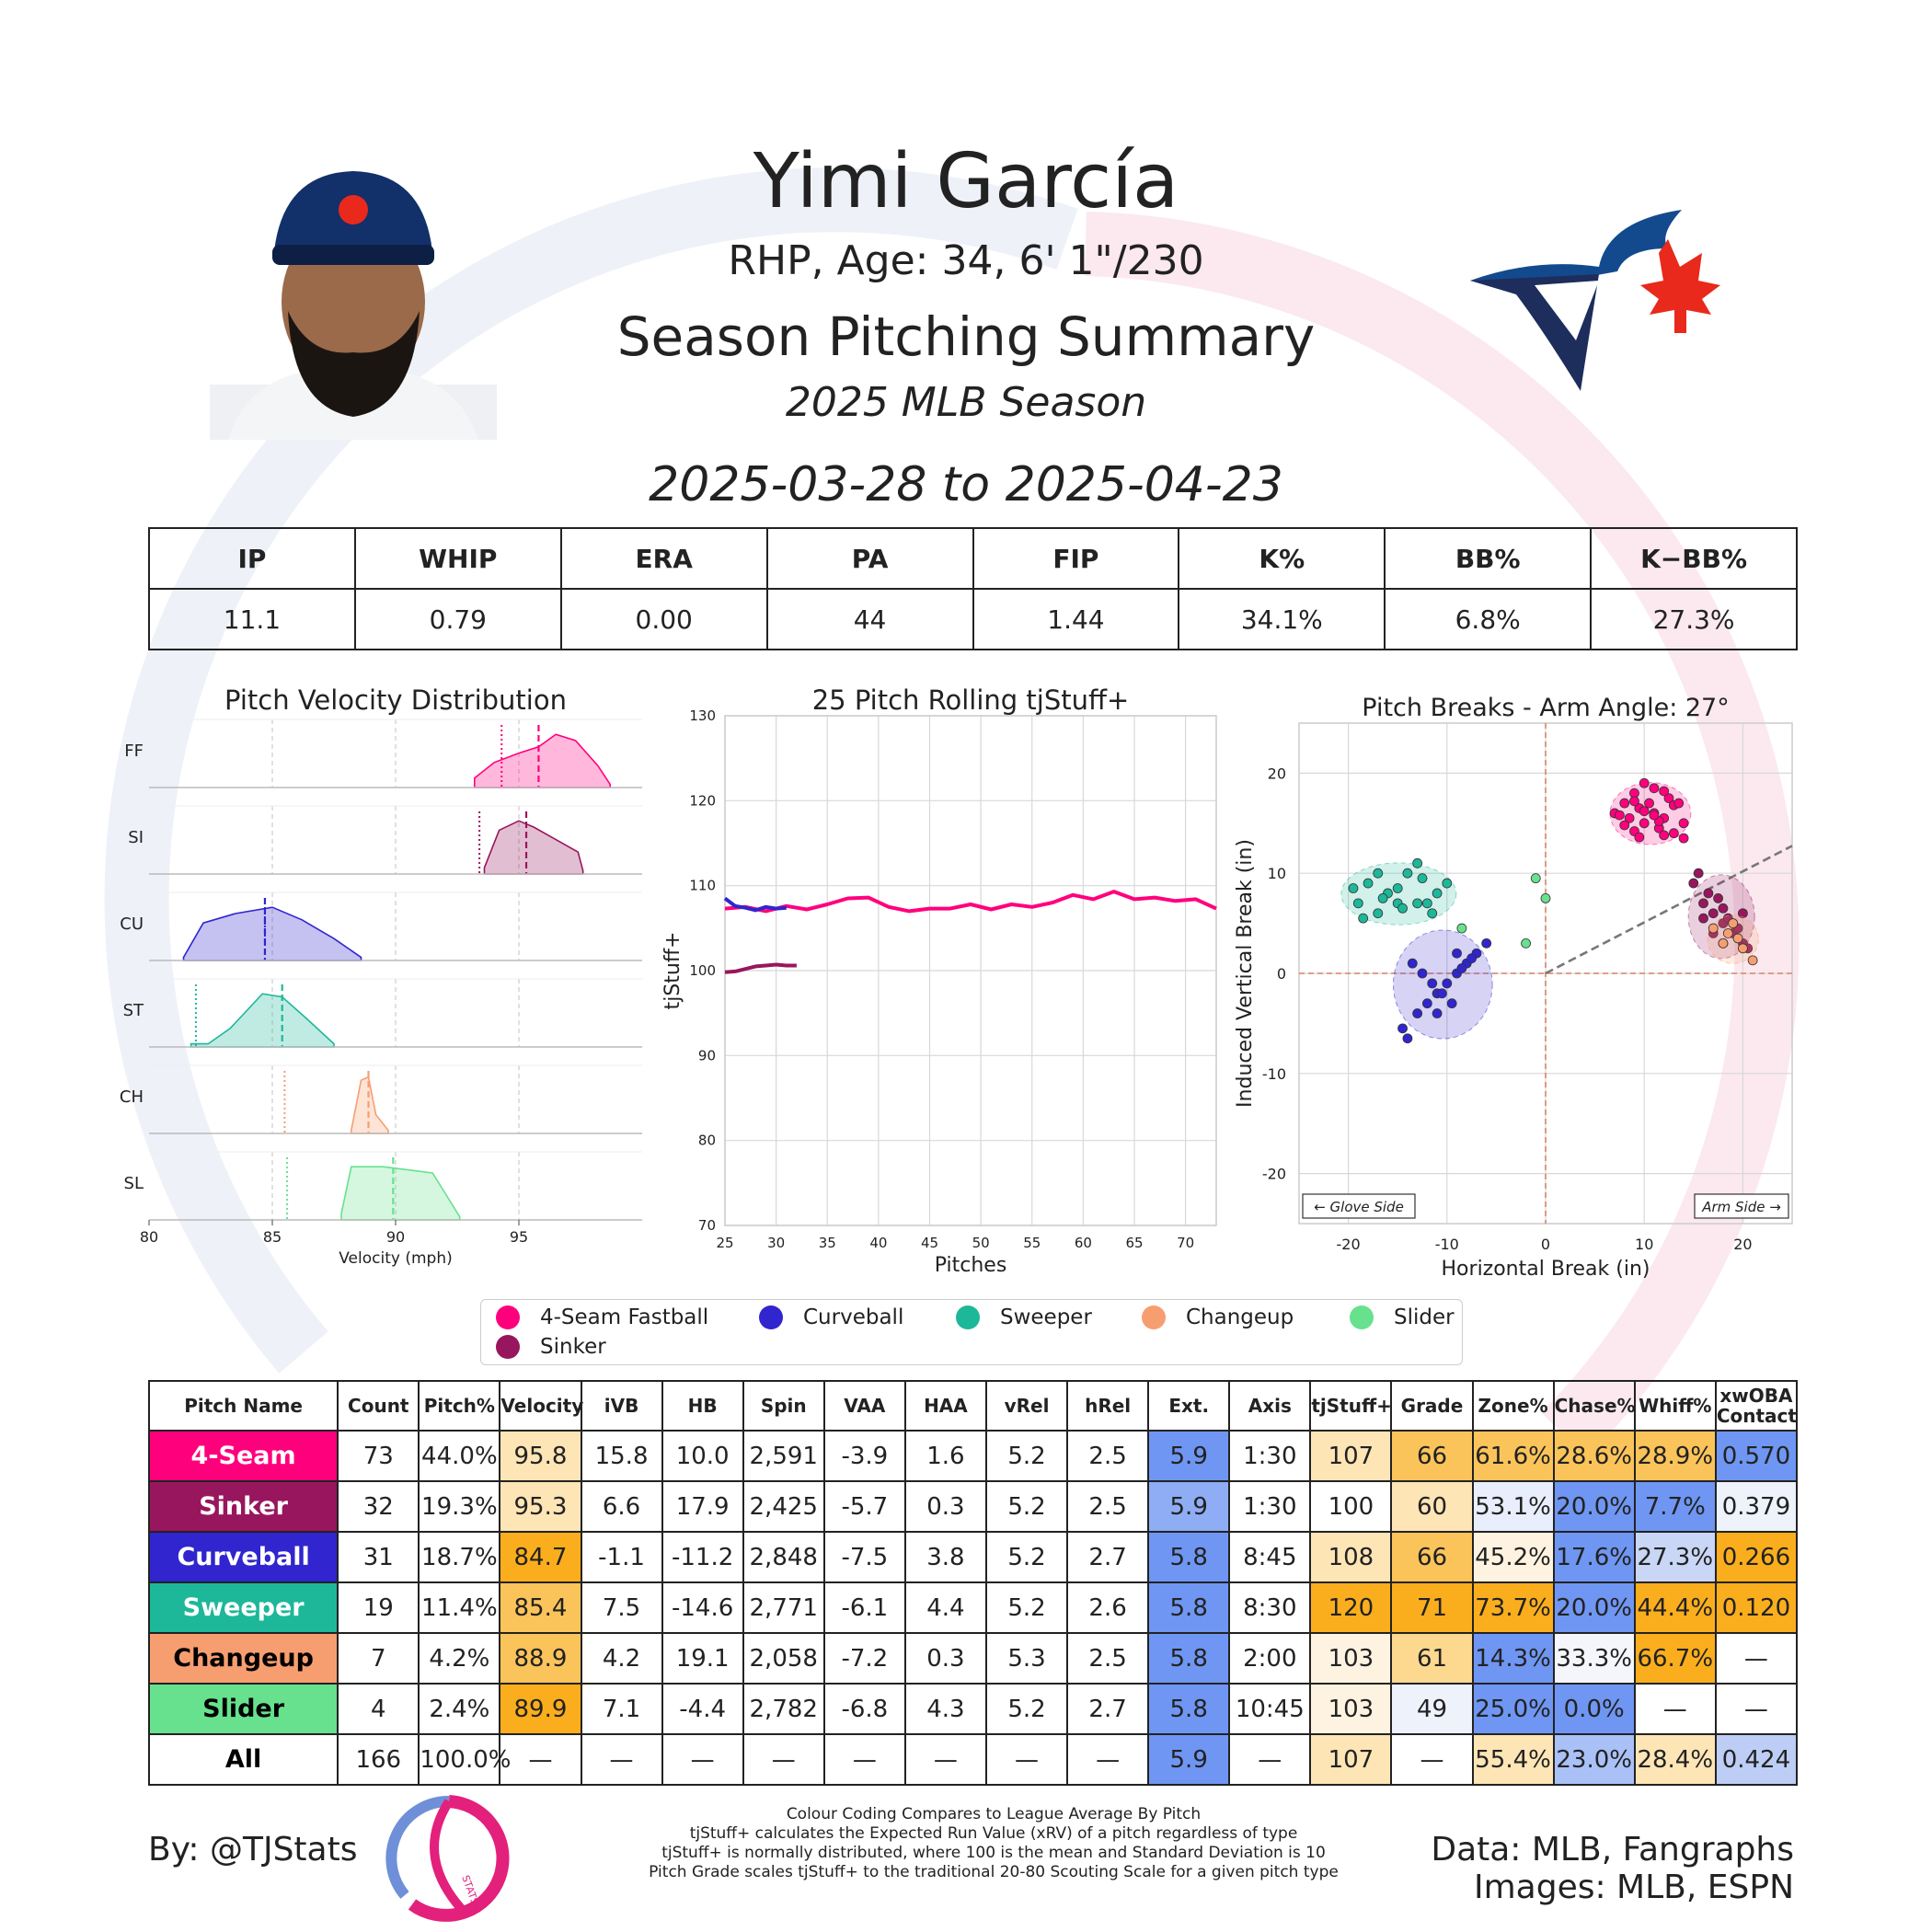 The height and width of the screenshot is (1932, 1932). I want to click on pitch-table-cell: 73, so click(378, 1456).